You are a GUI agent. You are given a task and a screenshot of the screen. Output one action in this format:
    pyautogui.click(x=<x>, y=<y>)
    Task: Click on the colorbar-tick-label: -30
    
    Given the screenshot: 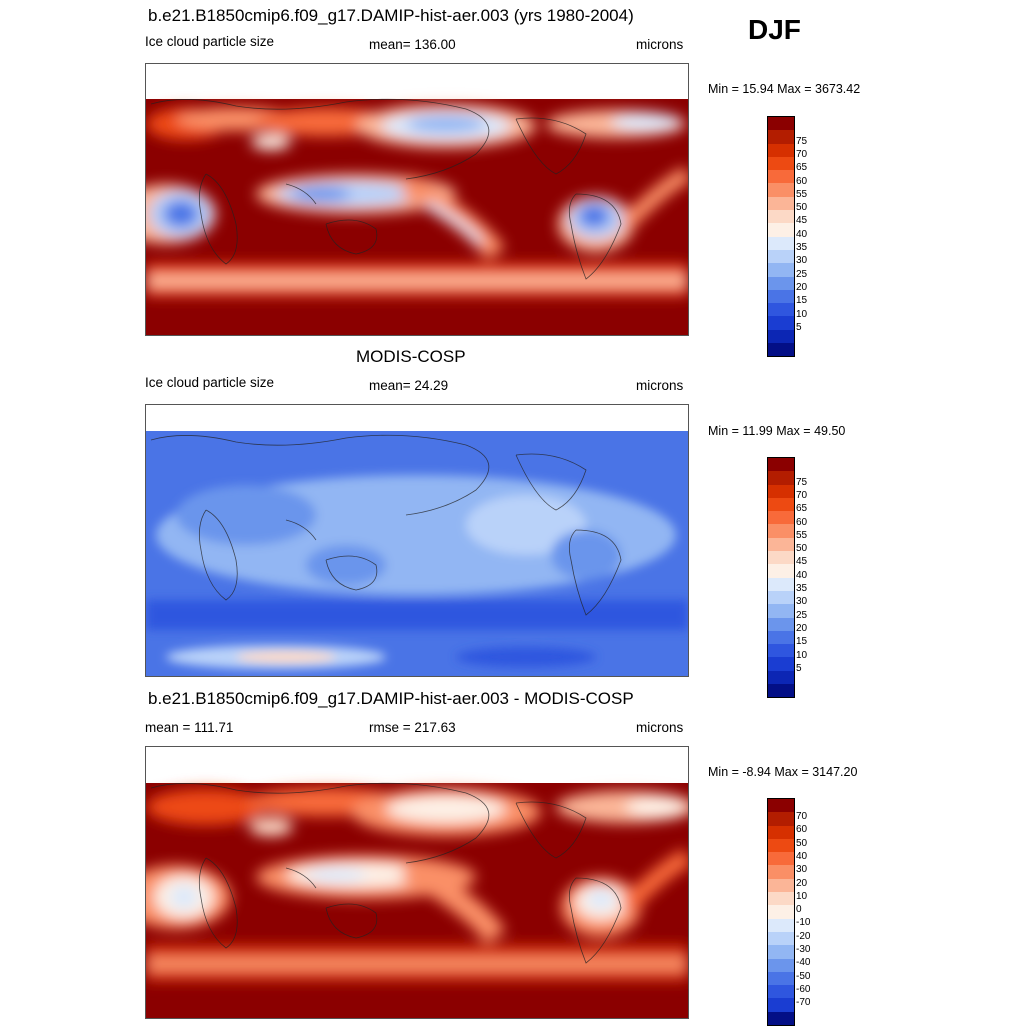 What is the action you would take?
    pyautogui.click(x=803, y=949)
    